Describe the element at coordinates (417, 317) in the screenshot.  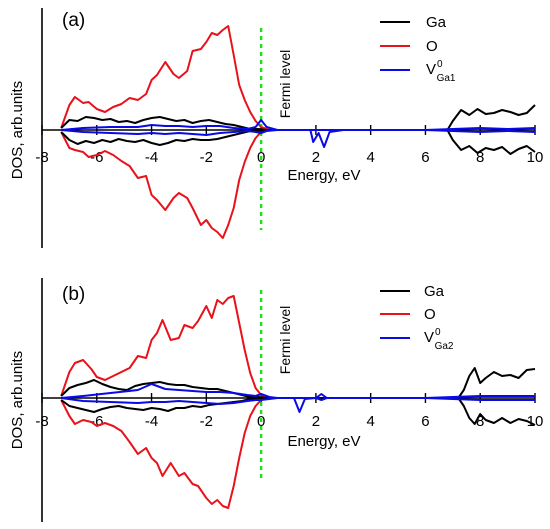
I see `legend: Ga O V0 Ga2` at that location.